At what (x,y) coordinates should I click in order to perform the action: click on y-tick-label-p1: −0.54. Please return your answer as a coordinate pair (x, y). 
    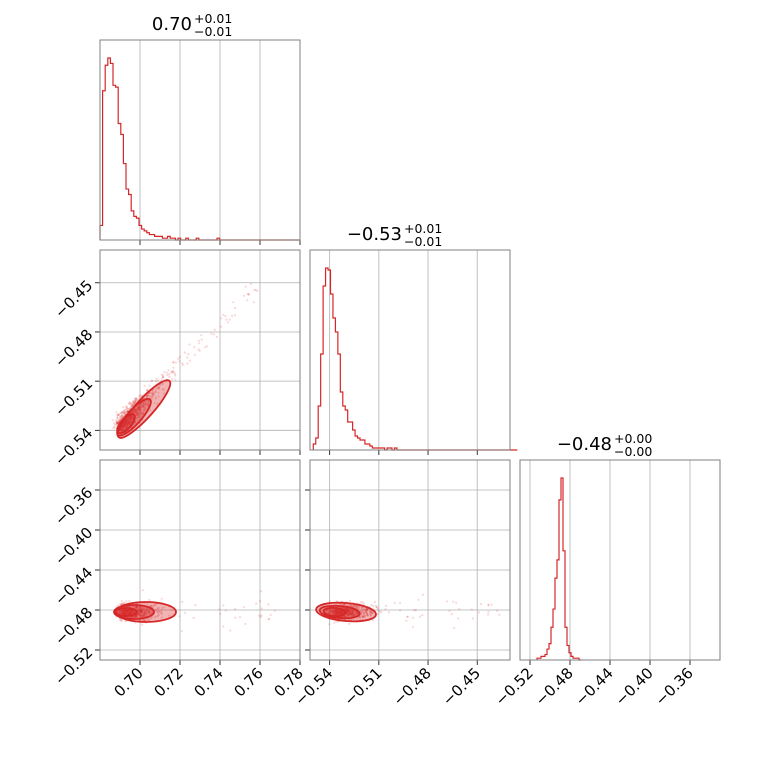
    Looking at the image, I should click on (73, 446).